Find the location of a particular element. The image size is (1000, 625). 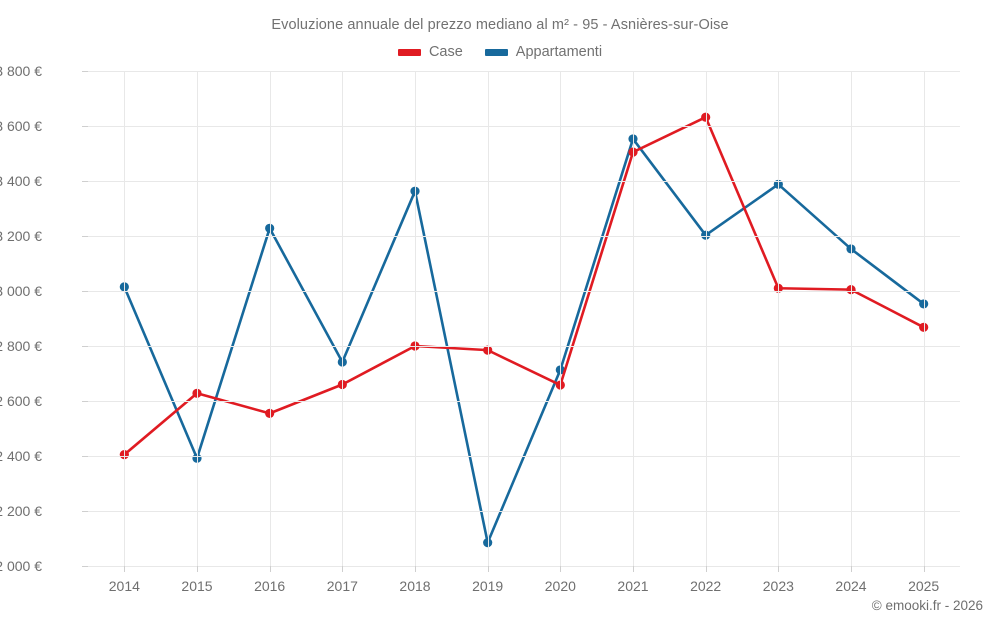

y-axis-tick-label: 3 000 € is located at coordinates (21, 291).